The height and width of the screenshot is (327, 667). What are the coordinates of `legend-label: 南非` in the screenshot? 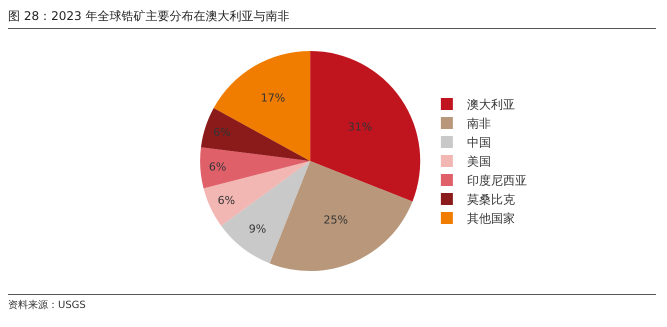 It's located at (478, 123).